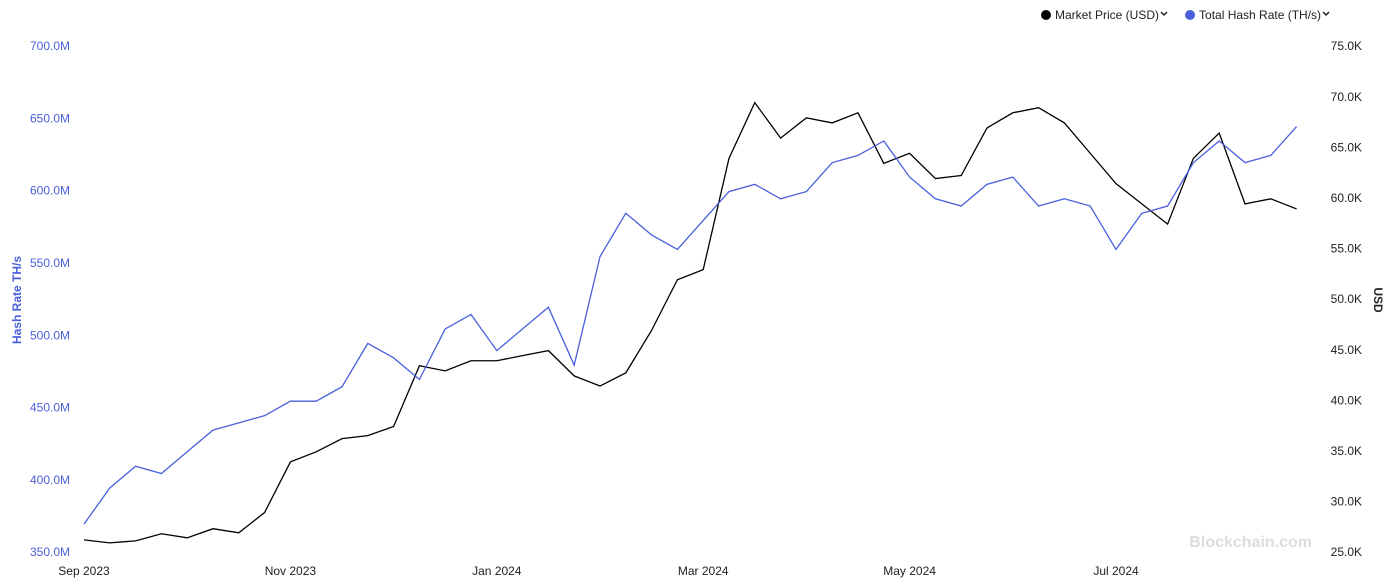  Describe the element at coordinates (1250, 542) in the screenshot. I see `watermark: Blockchain.com` at that location.